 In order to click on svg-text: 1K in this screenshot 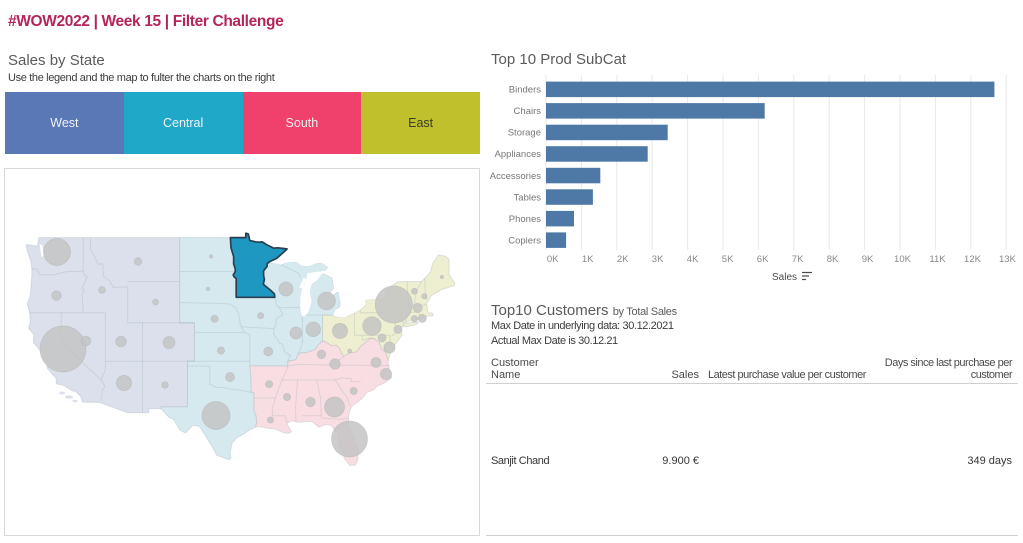, I will do `click(588, 259)`.